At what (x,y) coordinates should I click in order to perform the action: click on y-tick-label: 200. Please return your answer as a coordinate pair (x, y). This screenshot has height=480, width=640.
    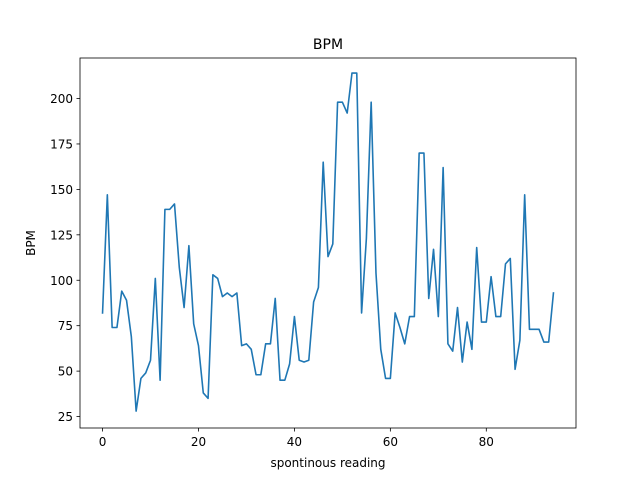
    Looking at the image, I should click on (61, 99).